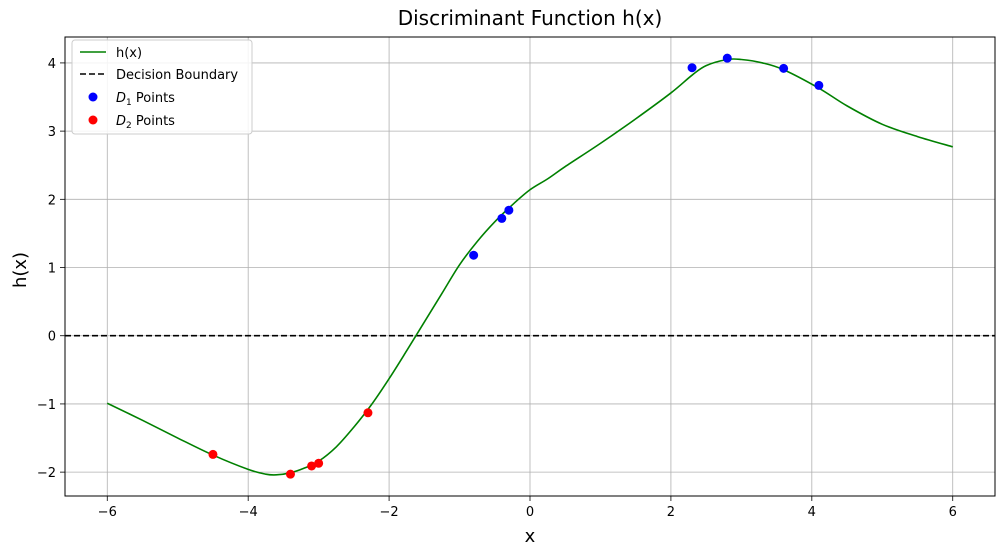  I want to click on legend-d2-marker, so click(93, 120).